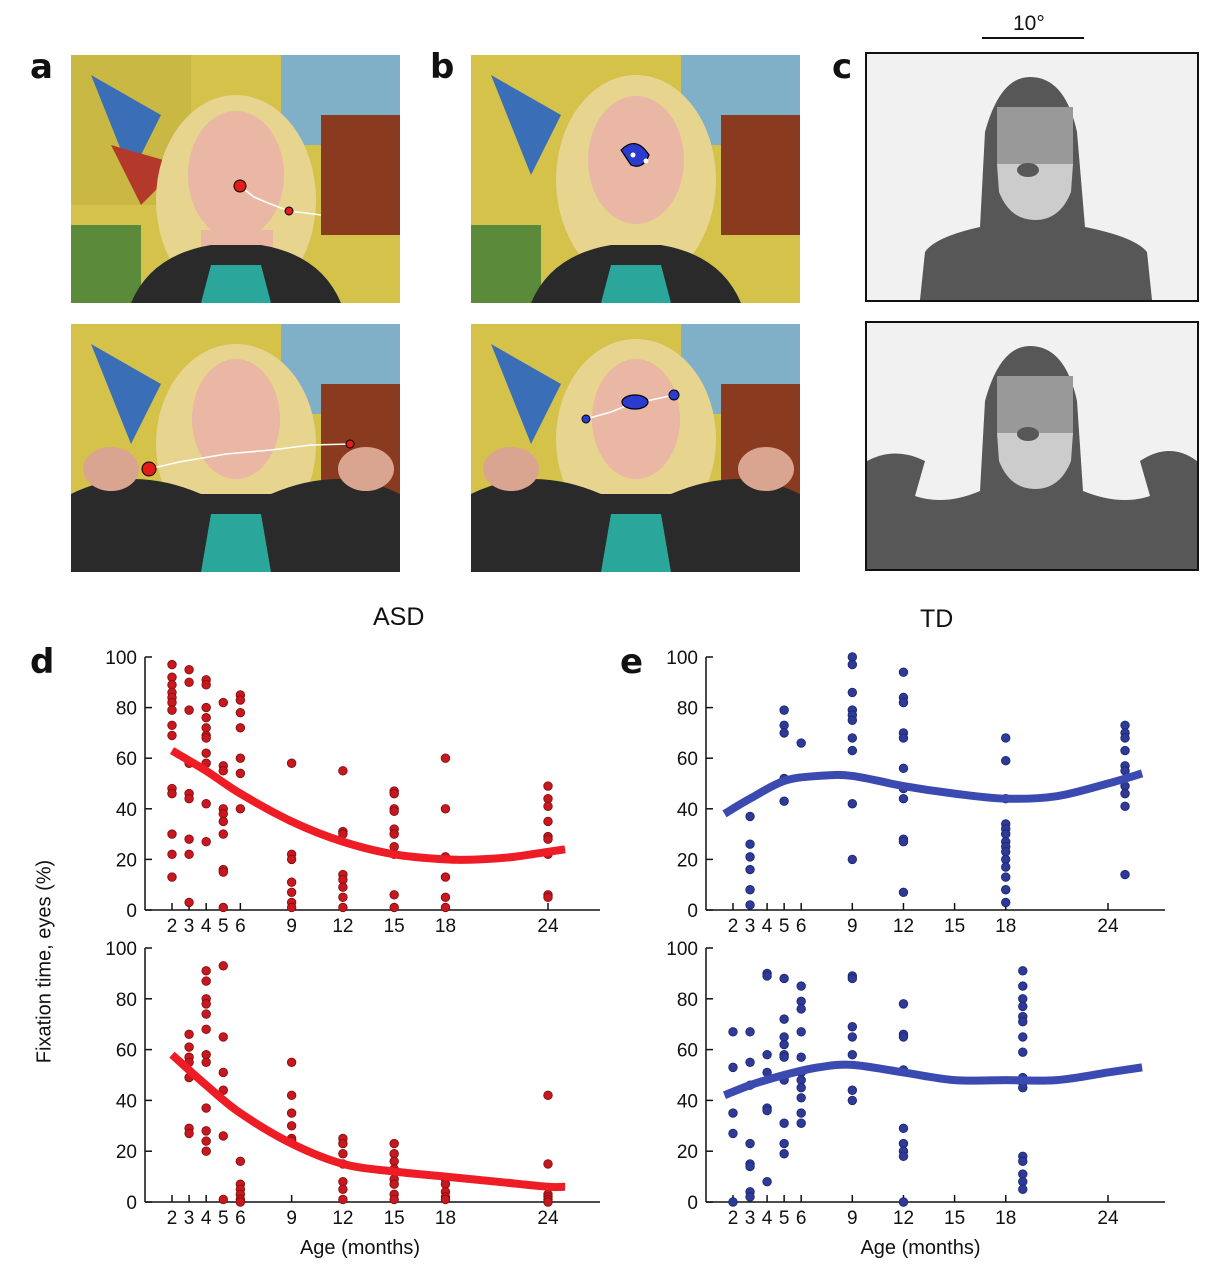 The image size is (1213, 1284). I want to click on region-map-bottom, so click(1032, 446).